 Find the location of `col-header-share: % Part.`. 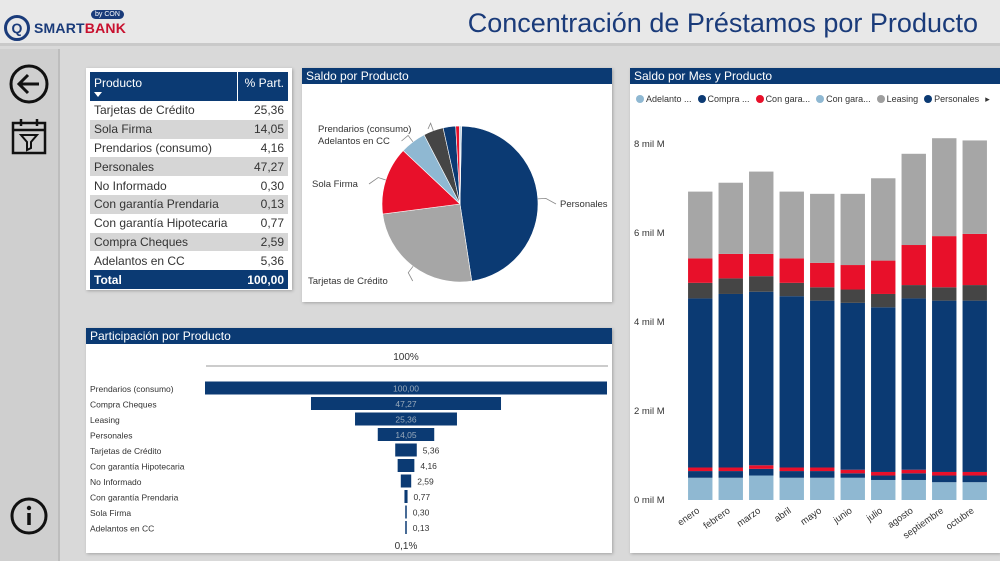

col-header-share: % Part. is located at coordinates (262, 86).